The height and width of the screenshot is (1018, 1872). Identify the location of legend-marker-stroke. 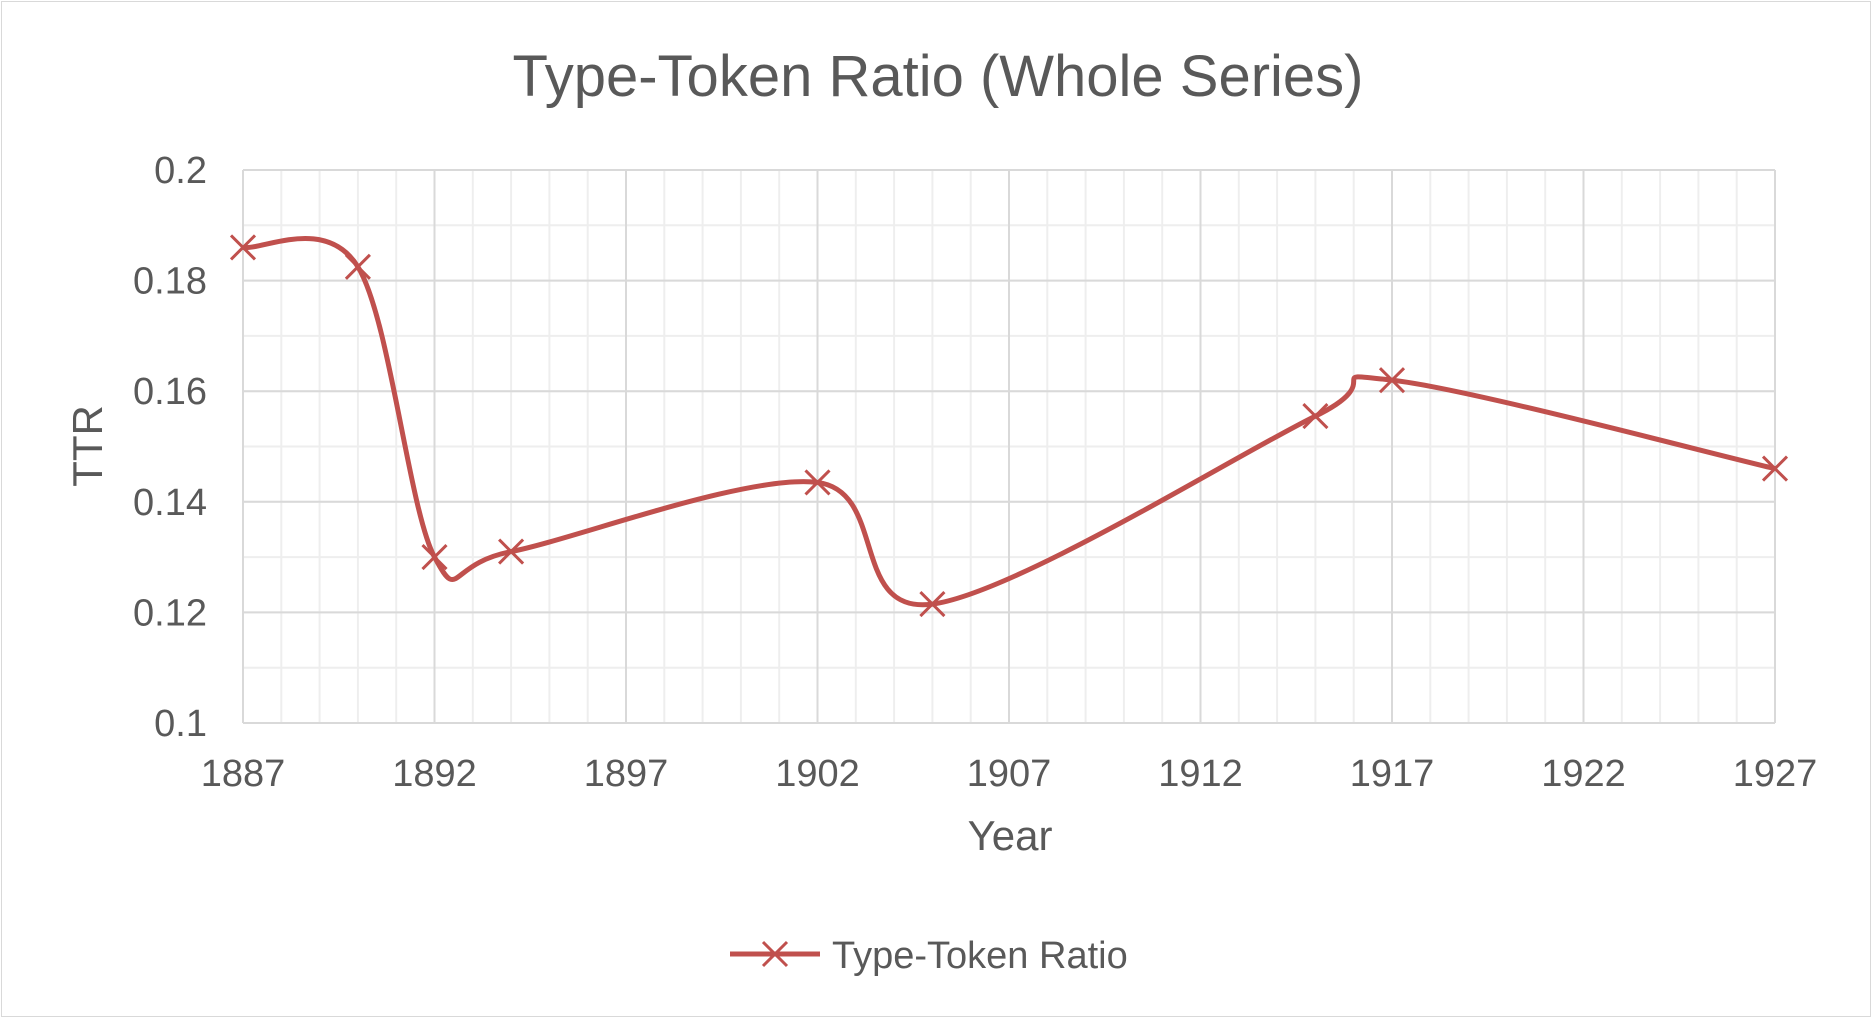
(775, 954).